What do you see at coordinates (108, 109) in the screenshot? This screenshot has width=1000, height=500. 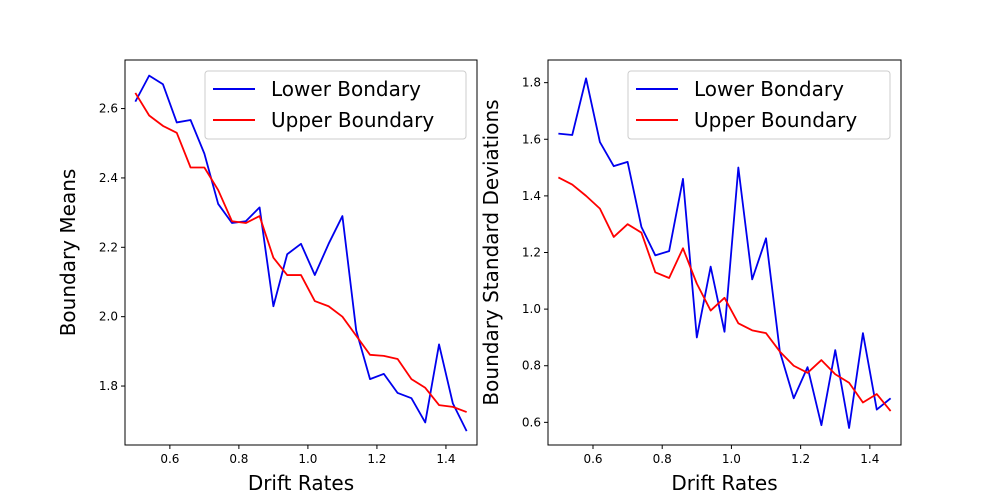 I see `y-tick-label: 2.6` at bounding box center [108, 109].